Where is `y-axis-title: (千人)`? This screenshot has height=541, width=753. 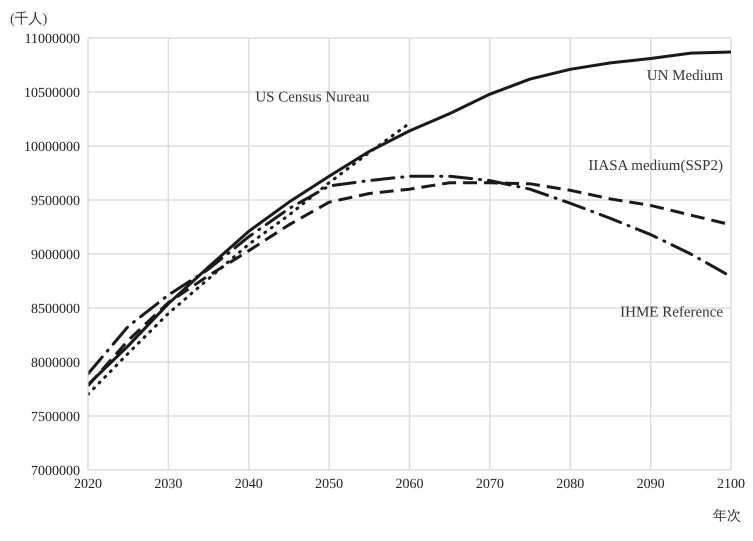
y-axis-title: (千人) is located at coordinates (29, 19).